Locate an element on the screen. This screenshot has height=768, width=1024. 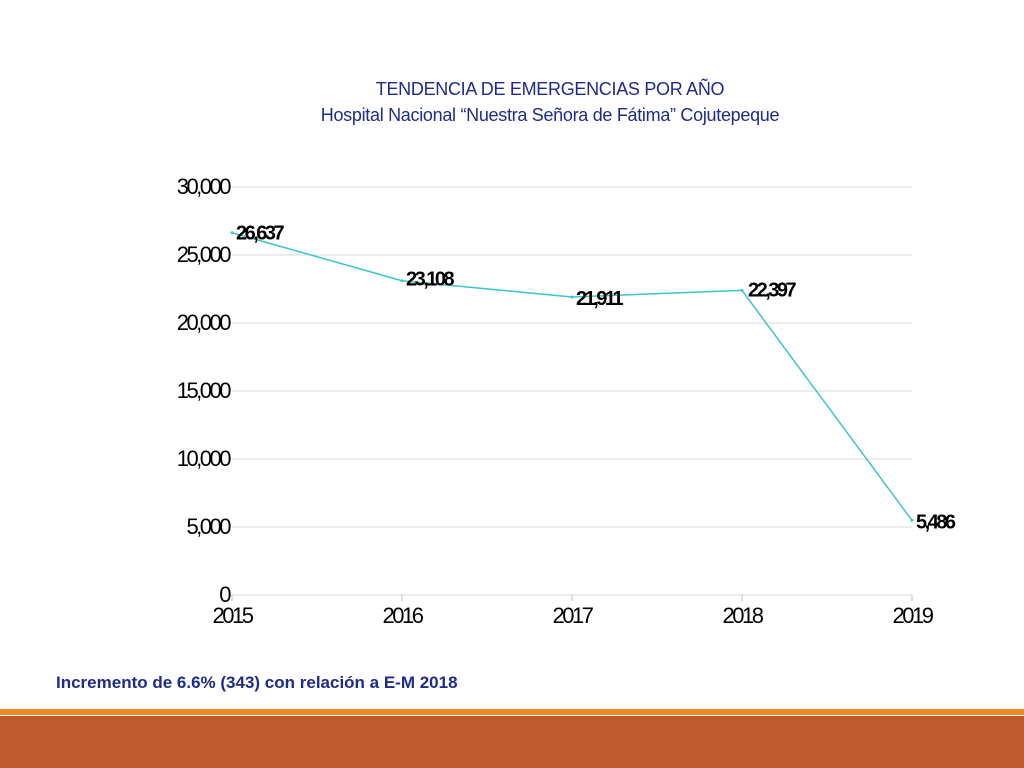
x-tick-label: 2019 is located at coordinates (913, 615).